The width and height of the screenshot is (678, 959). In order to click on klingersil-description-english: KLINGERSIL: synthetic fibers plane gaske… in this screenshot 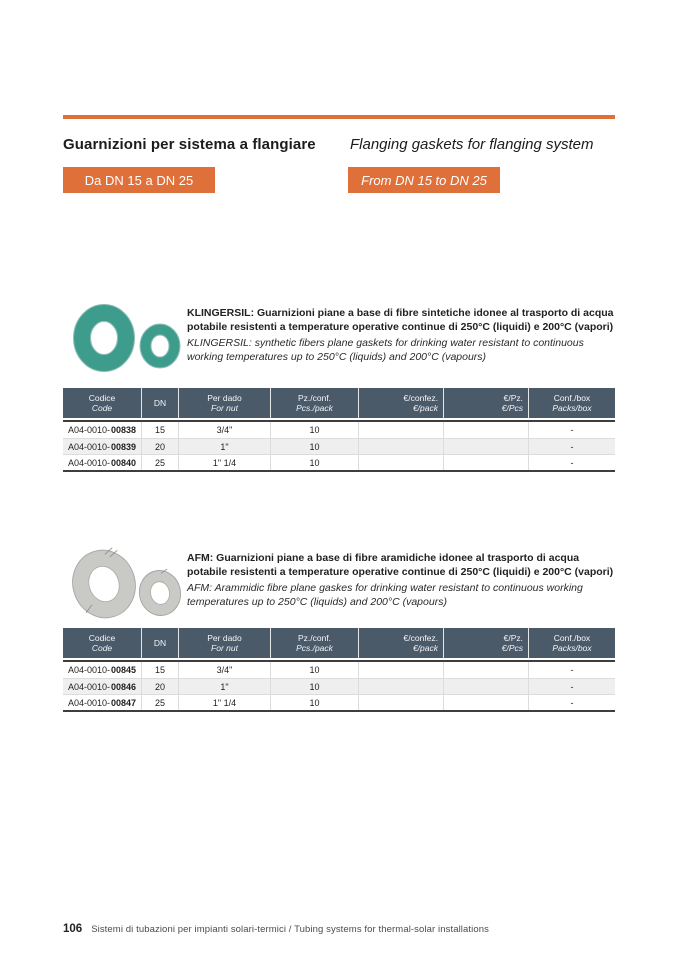, I will do `click(385, 350)`.